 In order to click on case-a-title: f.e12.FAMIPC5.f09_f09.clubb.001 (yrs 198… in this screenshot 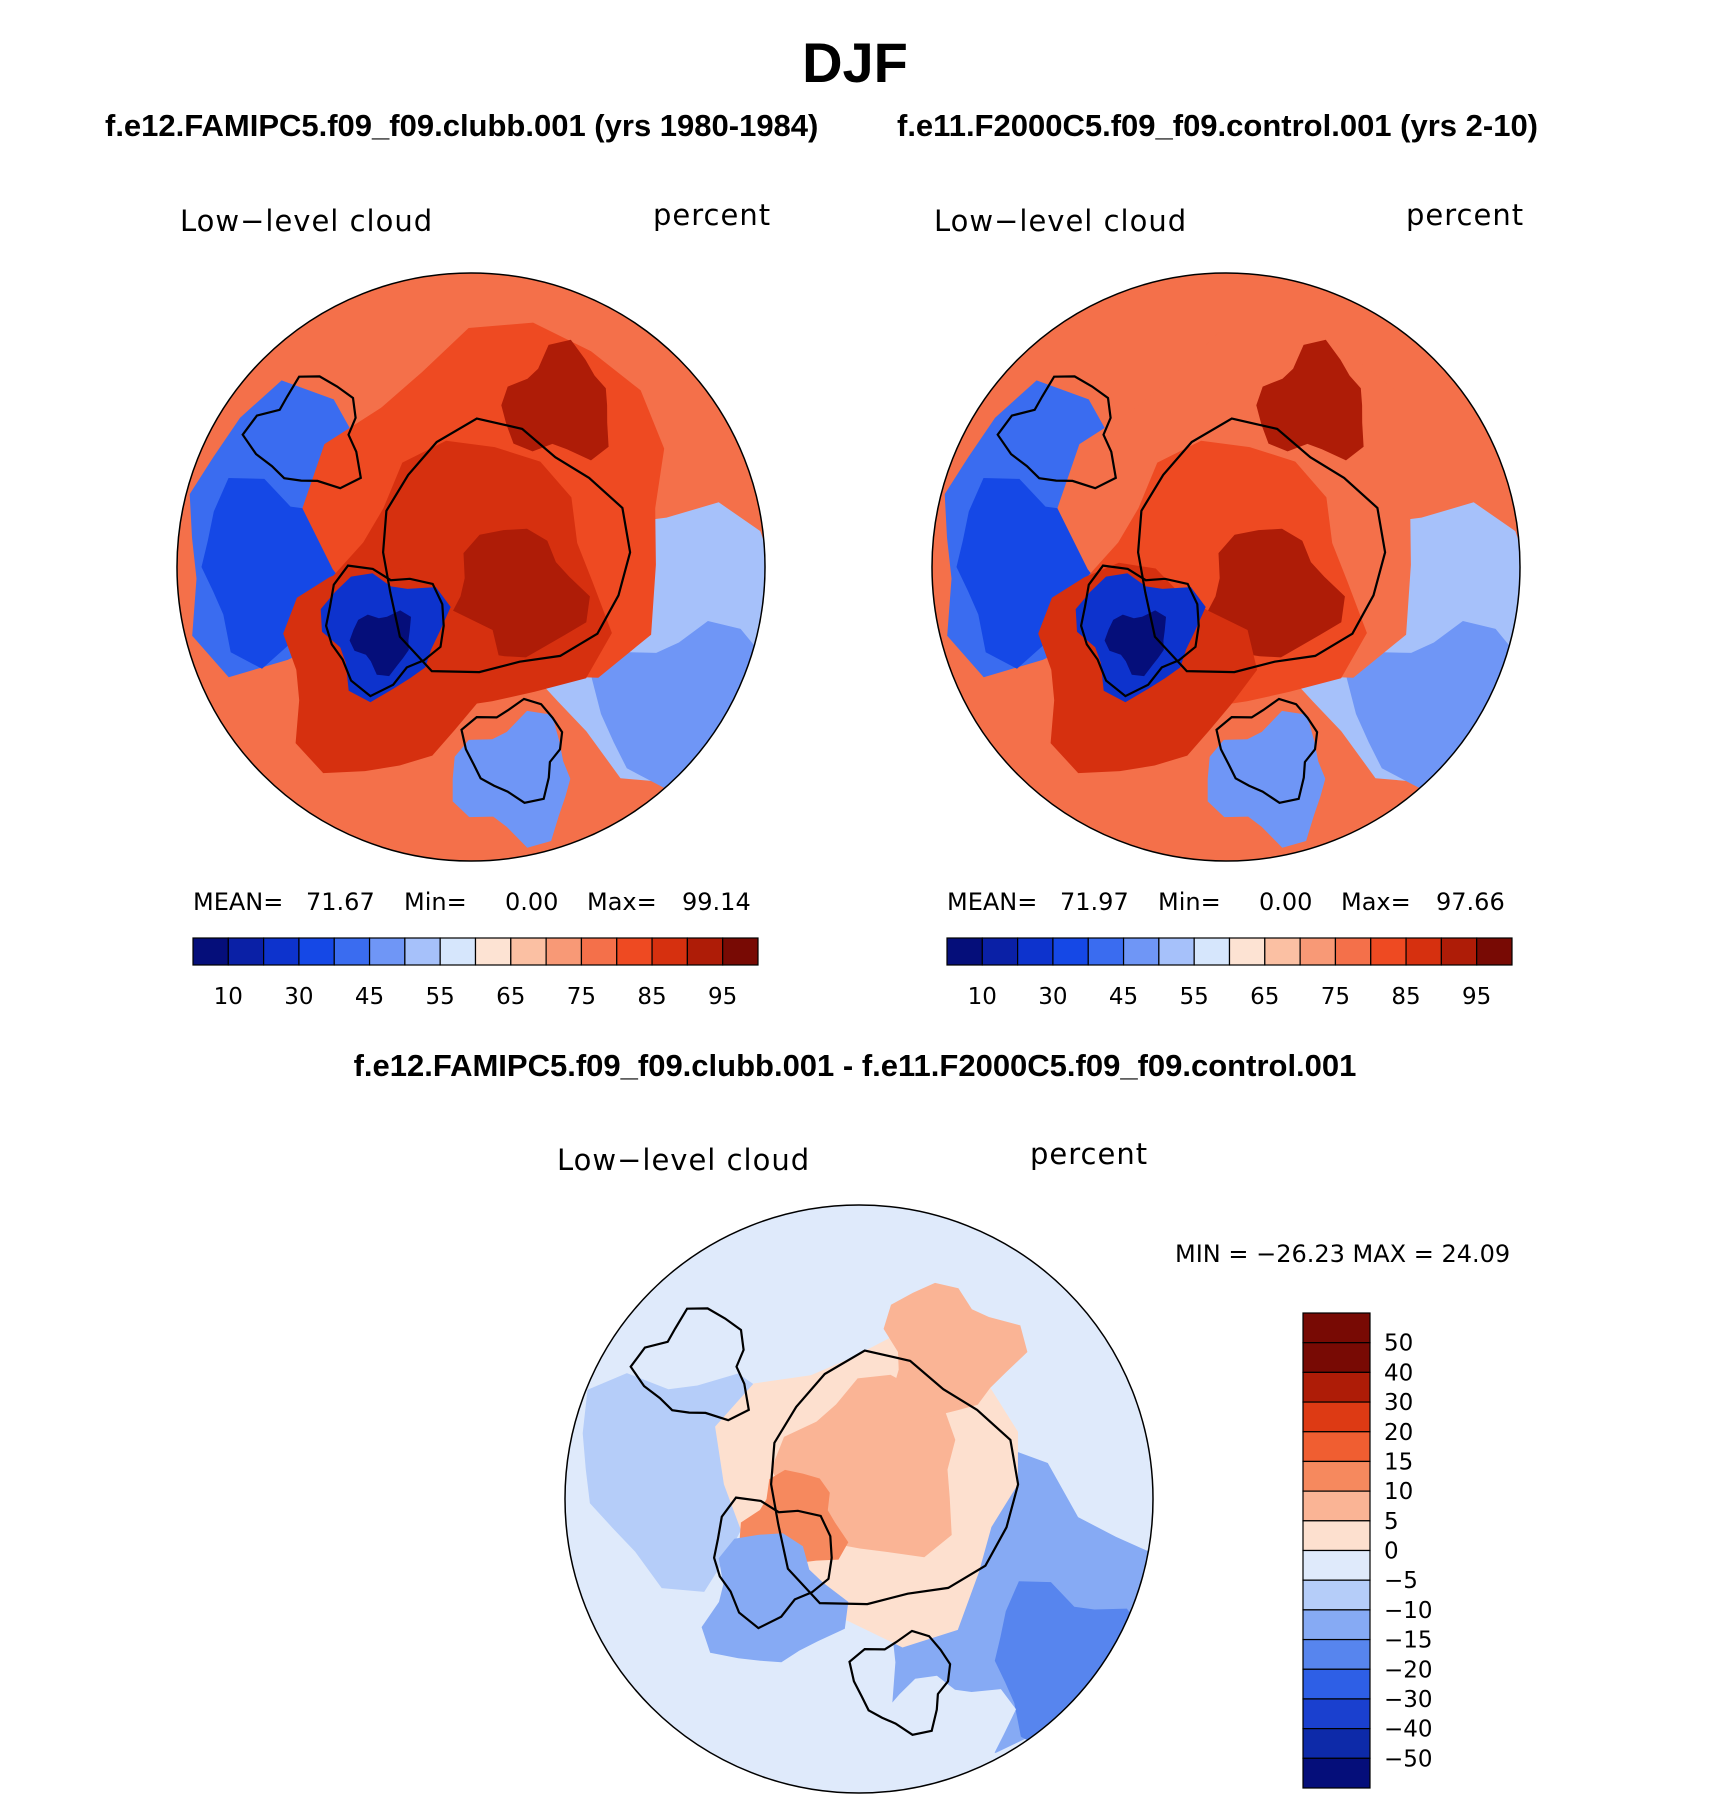, I will do `click(462, 125)`.